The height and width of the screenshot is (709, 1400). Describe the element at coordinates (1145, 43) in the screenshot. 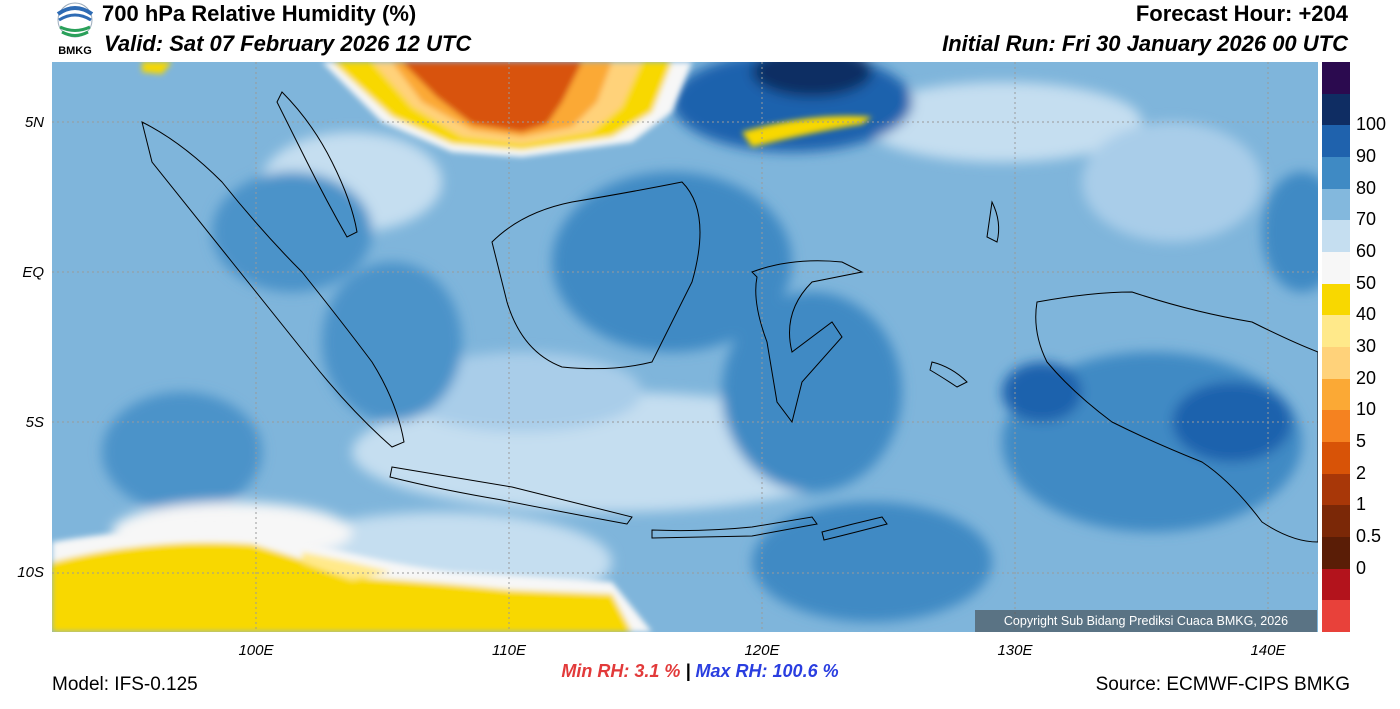

I see `initial-run: Initial Run: Fri 30 January 2026 00 UTC` at that location.